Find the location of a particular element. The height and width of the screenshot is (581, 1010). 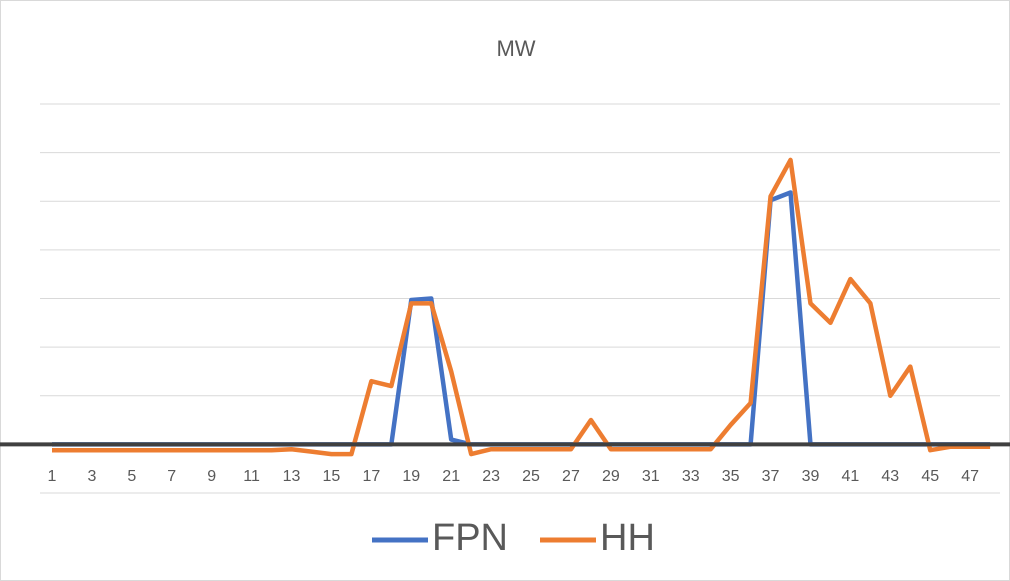

legend-label: HH is located at coordinates (627, 538).